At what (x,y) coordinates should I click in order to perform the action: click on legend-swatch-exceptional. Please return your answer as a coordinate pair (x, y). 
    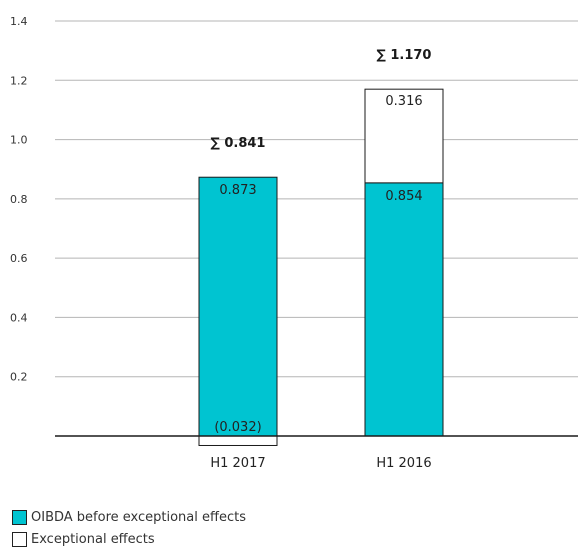
    Looking at the image, I should click on (19, 539).